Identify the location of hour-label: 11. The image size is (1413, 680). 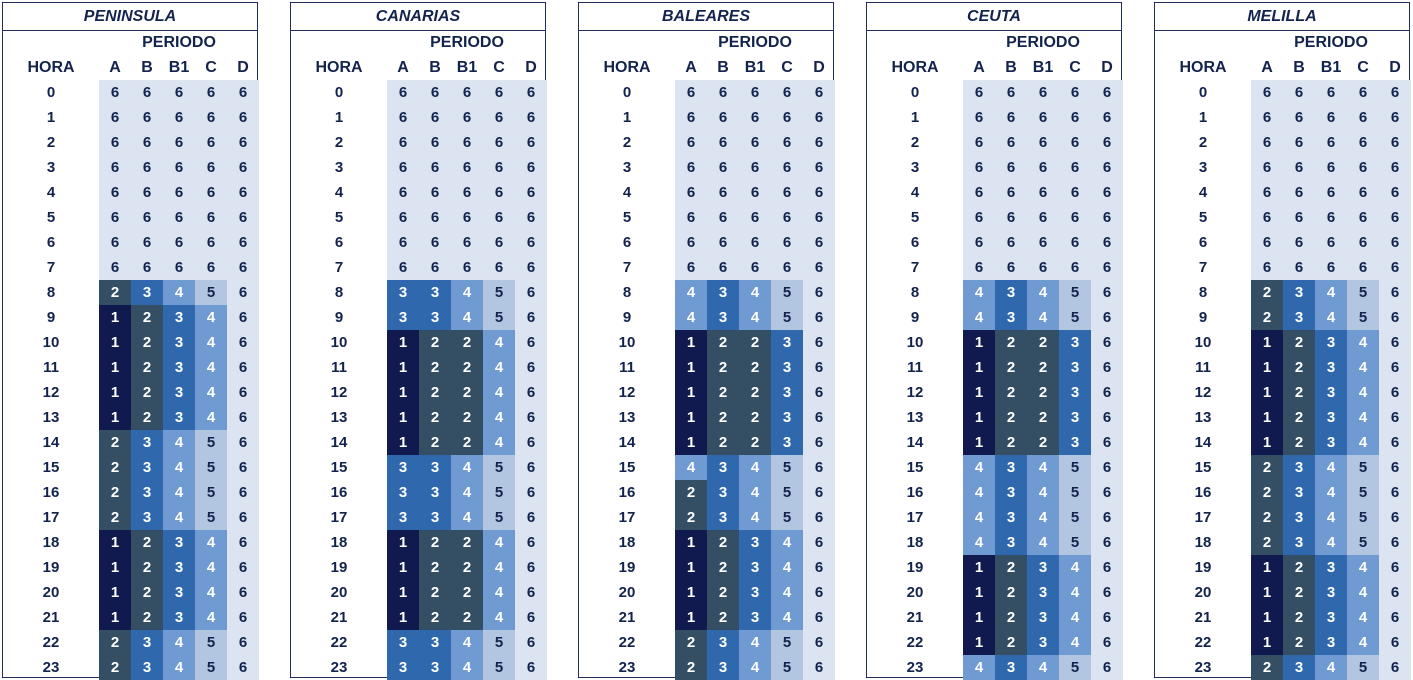
(339, 367).